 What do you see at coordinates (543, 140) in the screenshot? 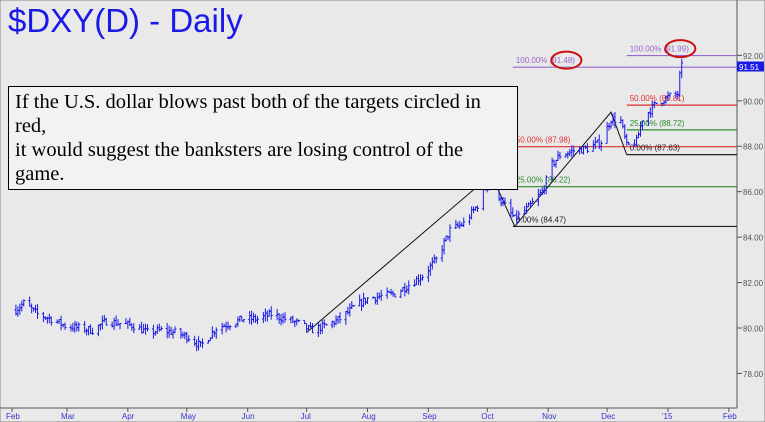
I see `fib-level-label: 50.00% (87.98)` at bounding box center [543, 140].